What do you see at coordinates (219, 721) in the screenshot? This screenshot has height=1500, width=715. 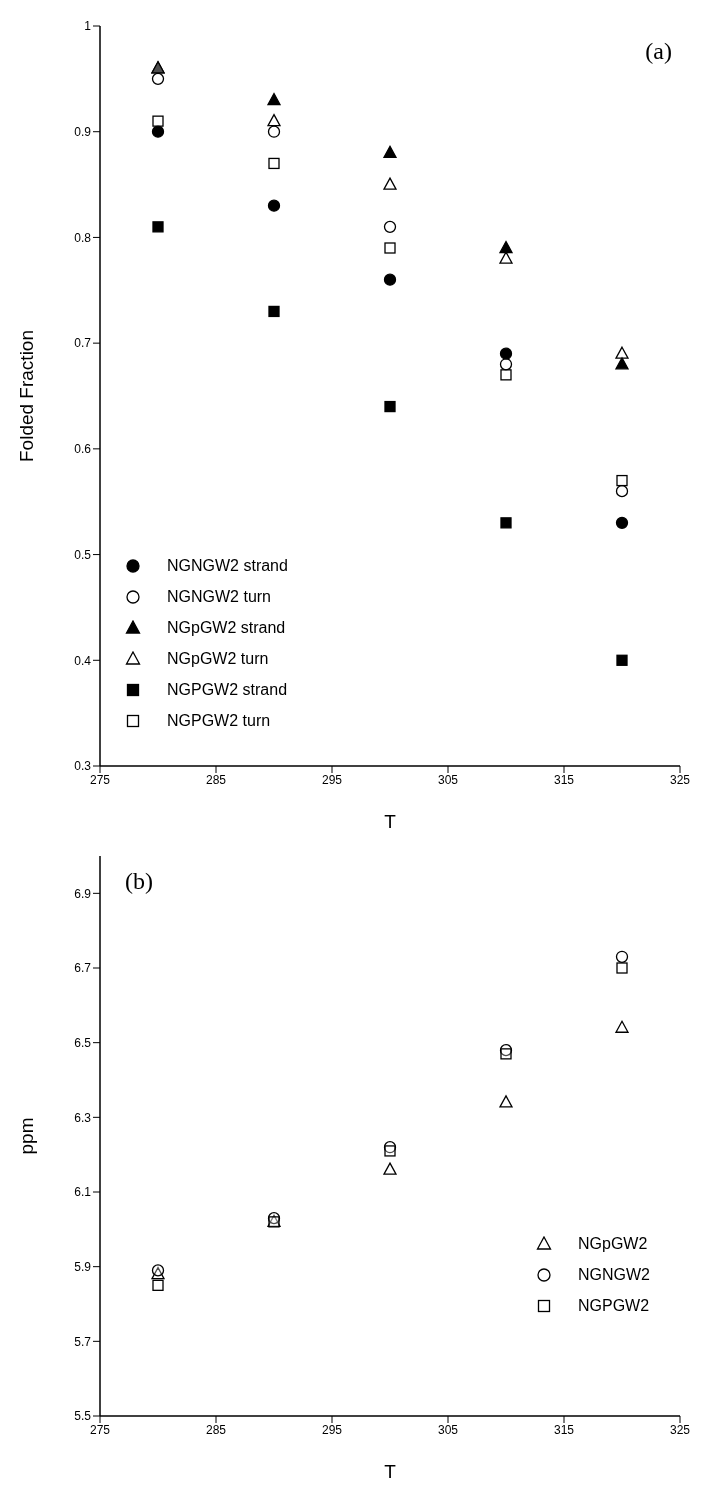 I see `legend-label: NGPGW2 turn` at bounding box center [219, 721].